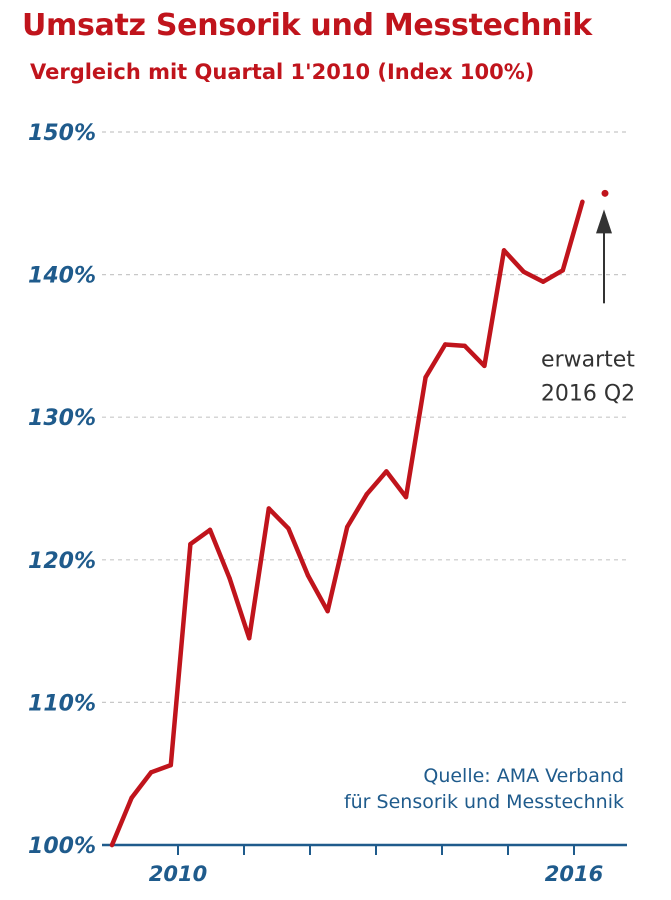 Image resolution: width=671 pixels, height=900 pixels. What do you see at coordinates (574, 874) in the screenshot?
I see `x-tick-label-2016: 2016` at bounding box center [574, 874].